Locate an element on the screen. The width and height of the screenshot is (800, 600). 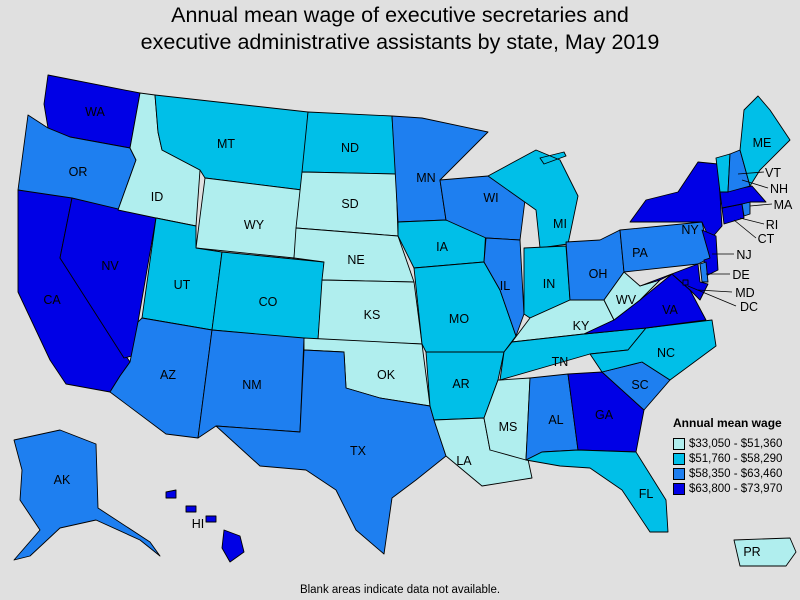
state-label-NY: NY is located at coordinates (690, 230).